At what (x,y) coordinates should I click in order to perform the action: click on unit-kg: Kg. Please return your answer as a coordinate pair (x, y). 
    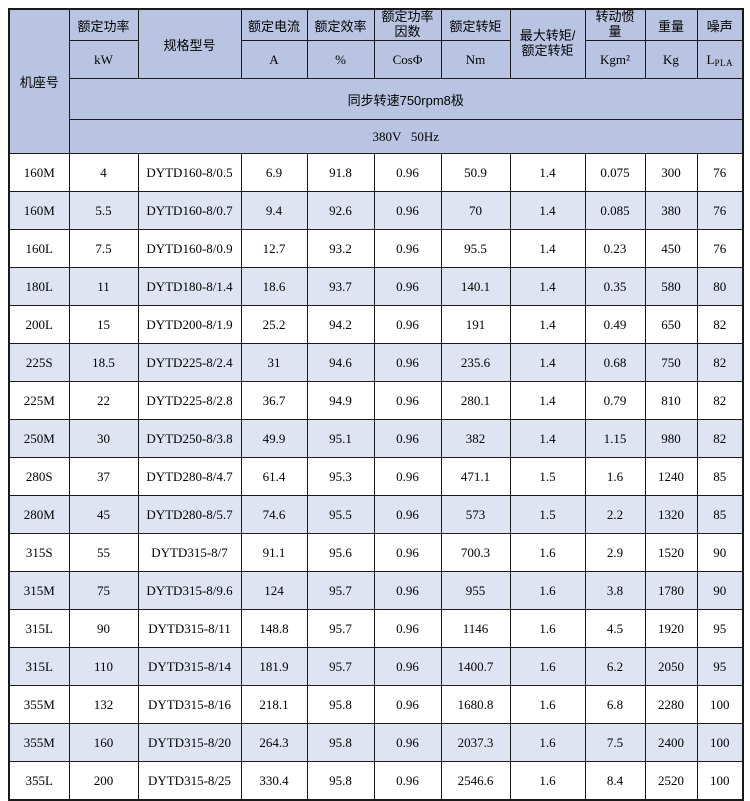
    Looking at the image, I should click on (671, 59).